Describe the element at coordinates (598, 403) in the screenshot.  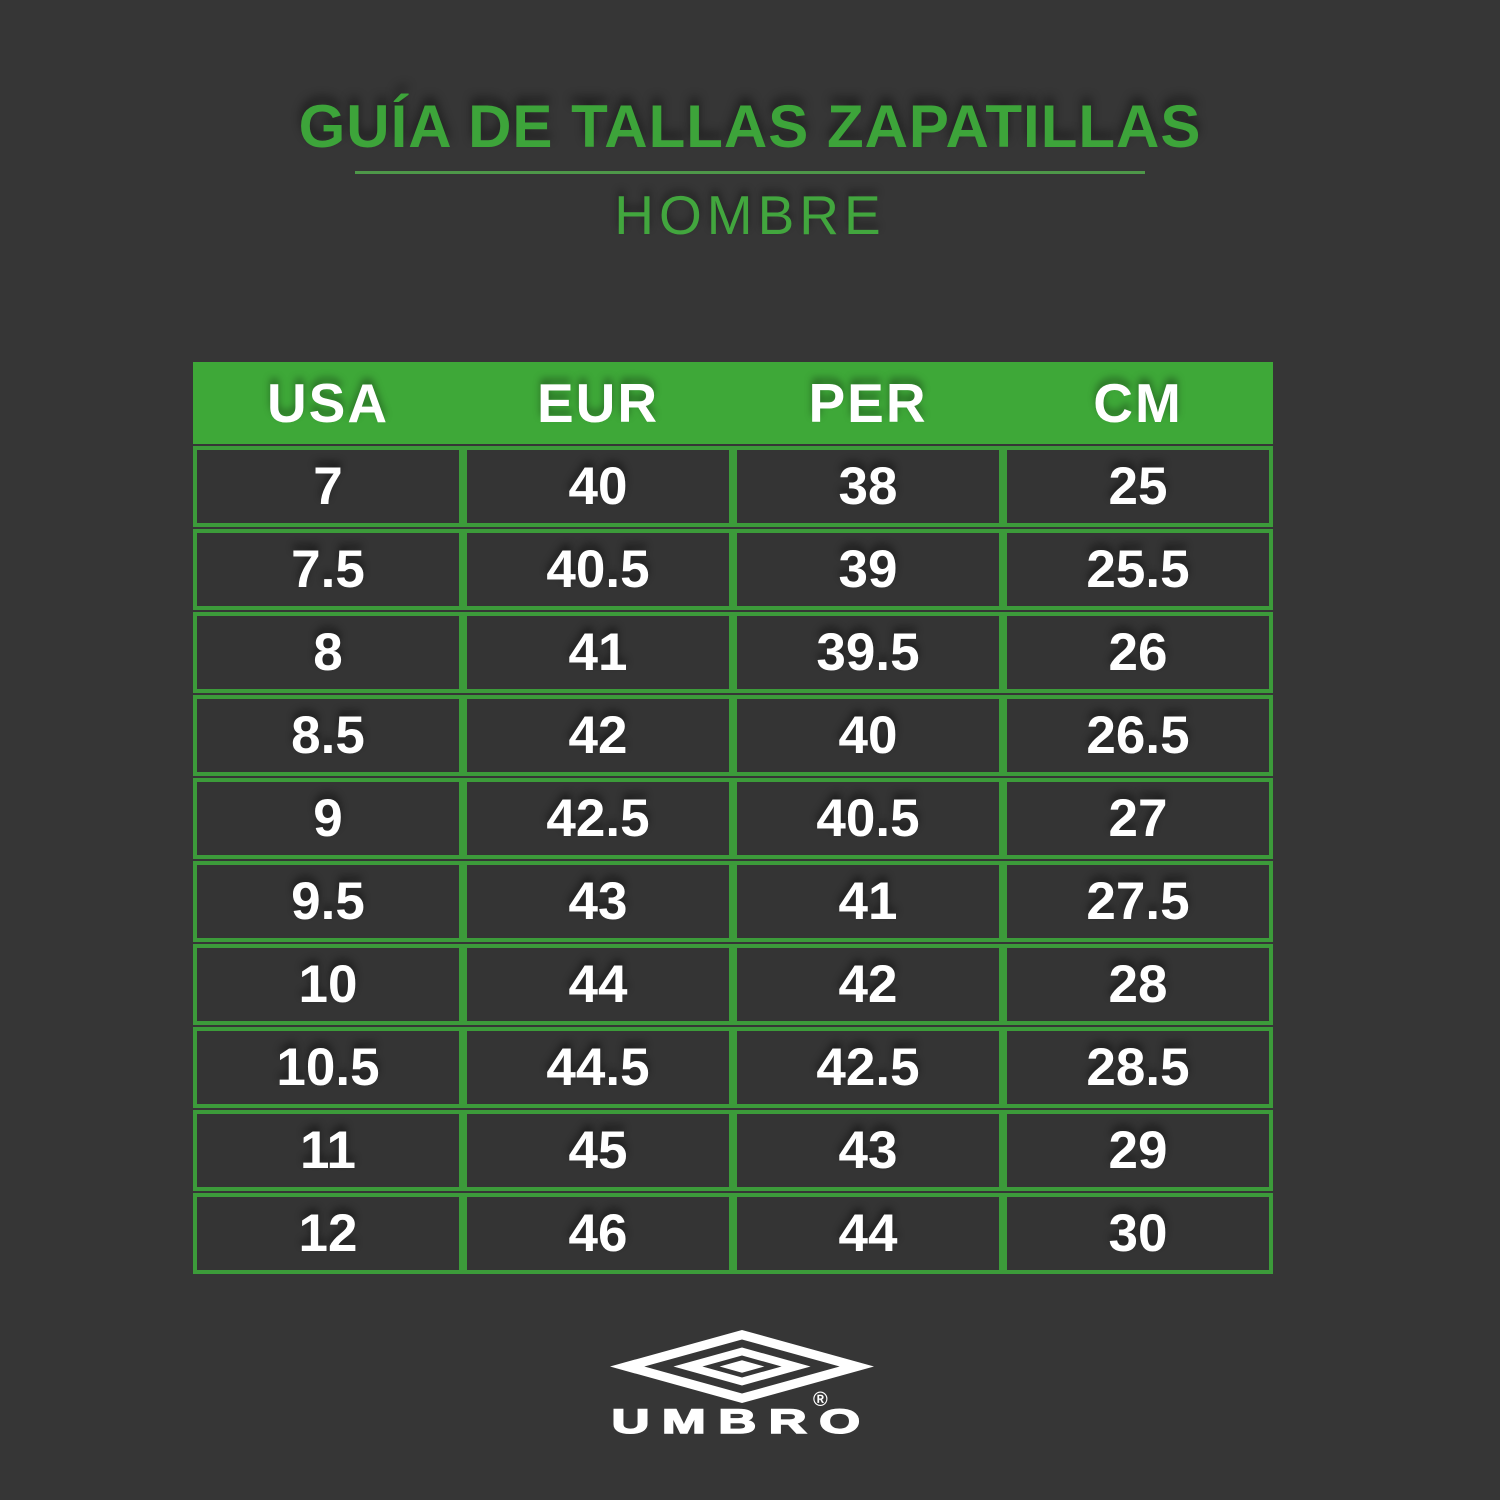
I see `column-header-eur: EUR` at that location.